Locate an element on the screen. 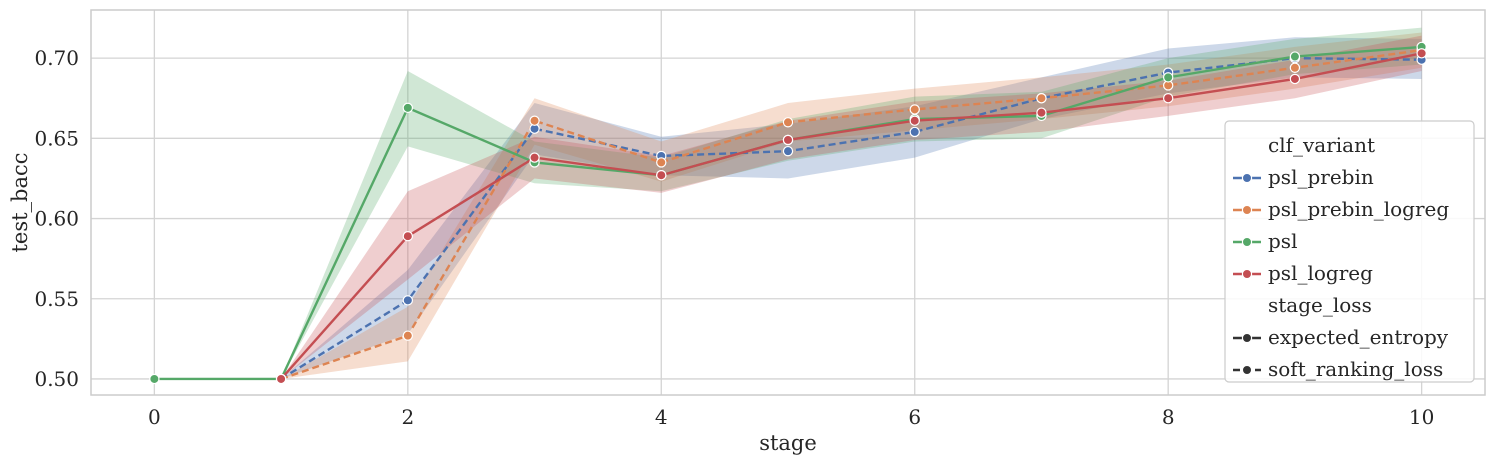 The height and width of the screenshot is (466, 1495). y-tick-labels: 0.50 0.55 0.60 0.65 0.70 is located at coordinates (56, 218).